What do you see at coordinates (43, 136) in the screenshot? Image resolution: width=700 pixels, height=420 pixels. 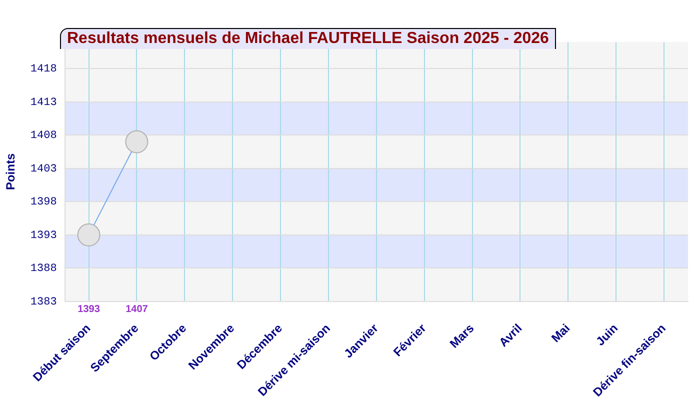 I see `y-tick-label: 1408` at bounding box center [43, 136].